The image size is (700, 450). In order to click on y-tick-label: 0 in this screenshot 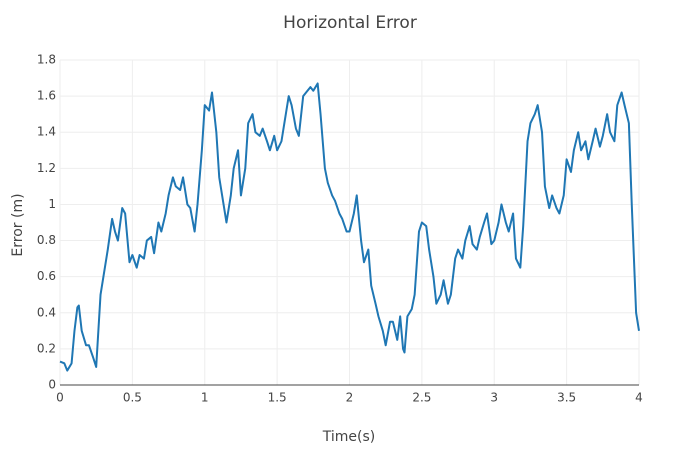, I will do `click(52, 385)`.